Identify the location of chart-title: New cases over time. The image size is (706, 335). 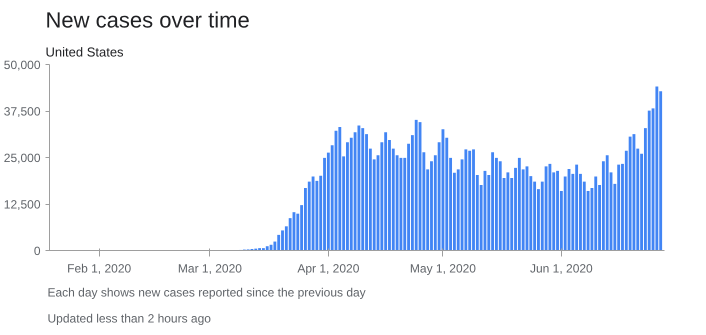
(148, 20).